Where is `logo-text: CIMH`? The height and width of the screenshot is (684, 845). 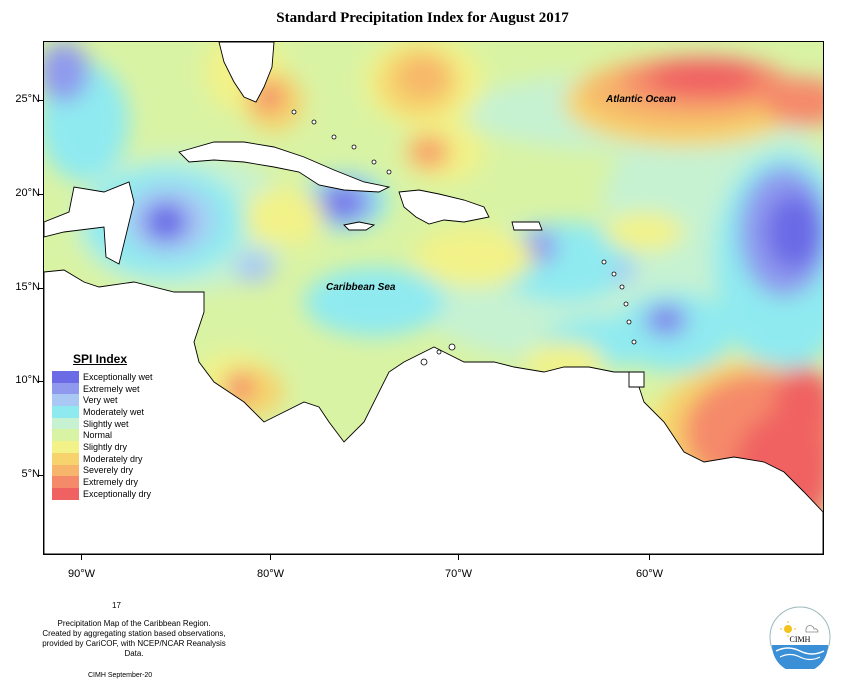
logo-text: CIMH is located at coordinates (800, 639).